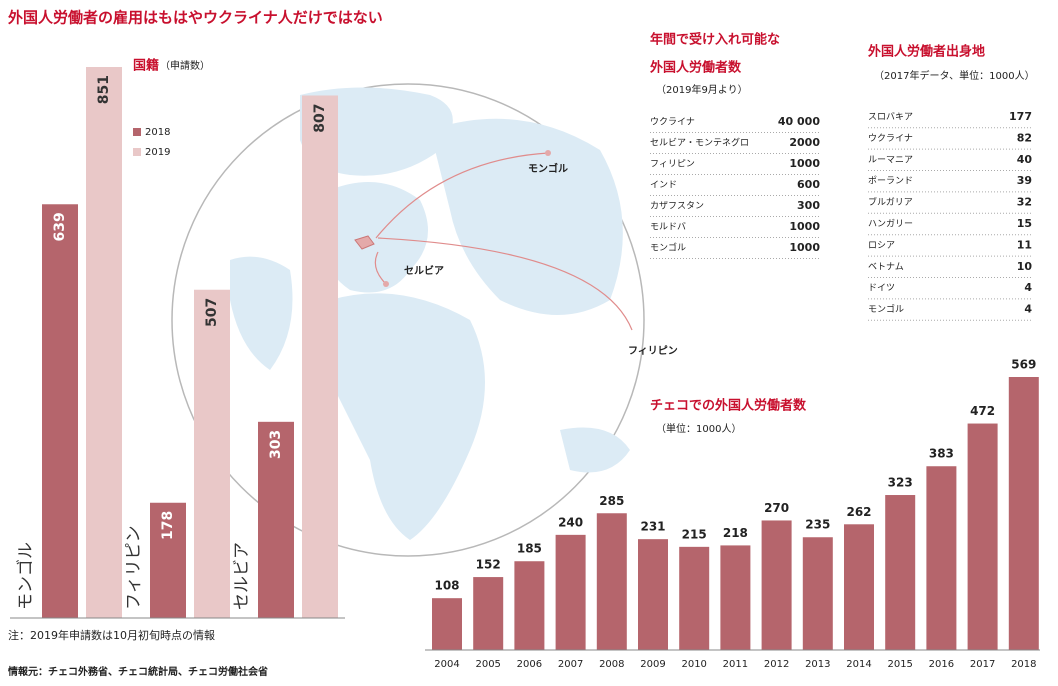 Image resolution: width=1058 pixels, height=686 pixels. Describe the element at coordinates (808, 205) in the screenshot. I see `row-value: 300` at that location.